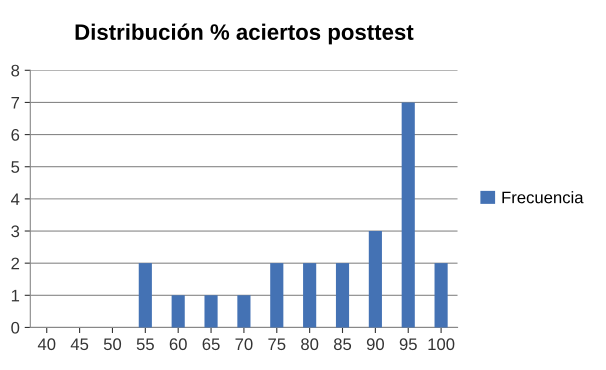  Describe the element at coordinates (16, 296) in the screenshot. I see `y-tick-label: 1` at that location.